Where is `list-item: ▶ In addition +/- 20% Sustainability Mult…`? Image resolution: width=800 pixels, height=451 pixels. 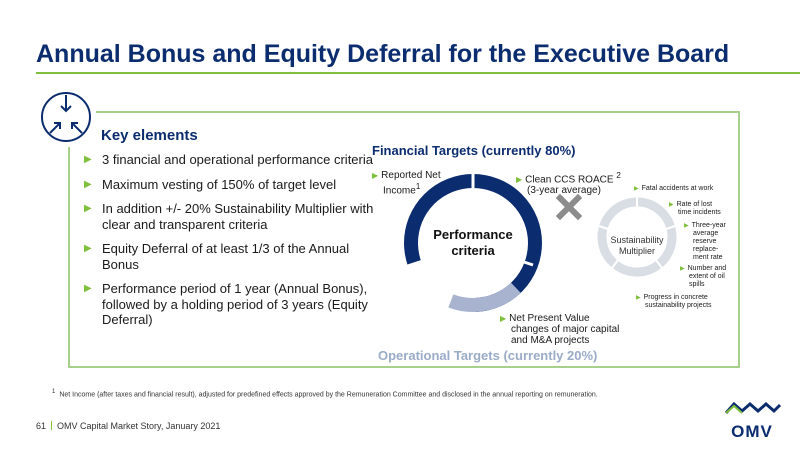 list-item: ▶ In addition +/- 20% Sustainability Mult… is located at coordinates (229, 216).